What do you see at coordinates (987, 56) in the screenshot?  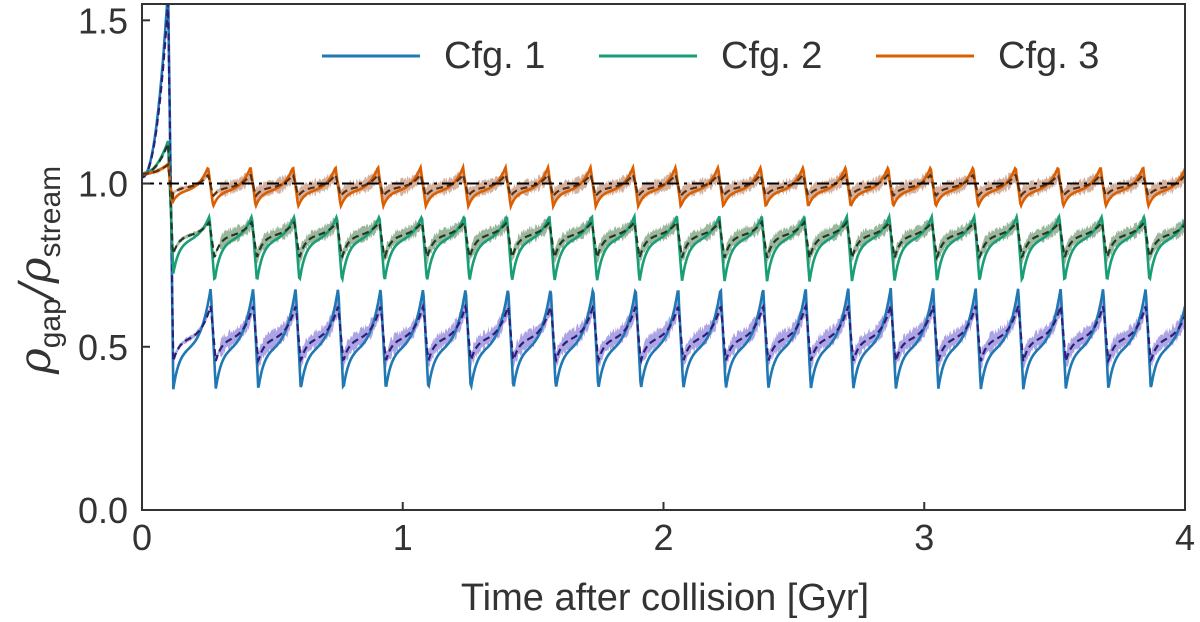 I see `legend-item-3: Cfg. 3` at bounding box center [987, 56].